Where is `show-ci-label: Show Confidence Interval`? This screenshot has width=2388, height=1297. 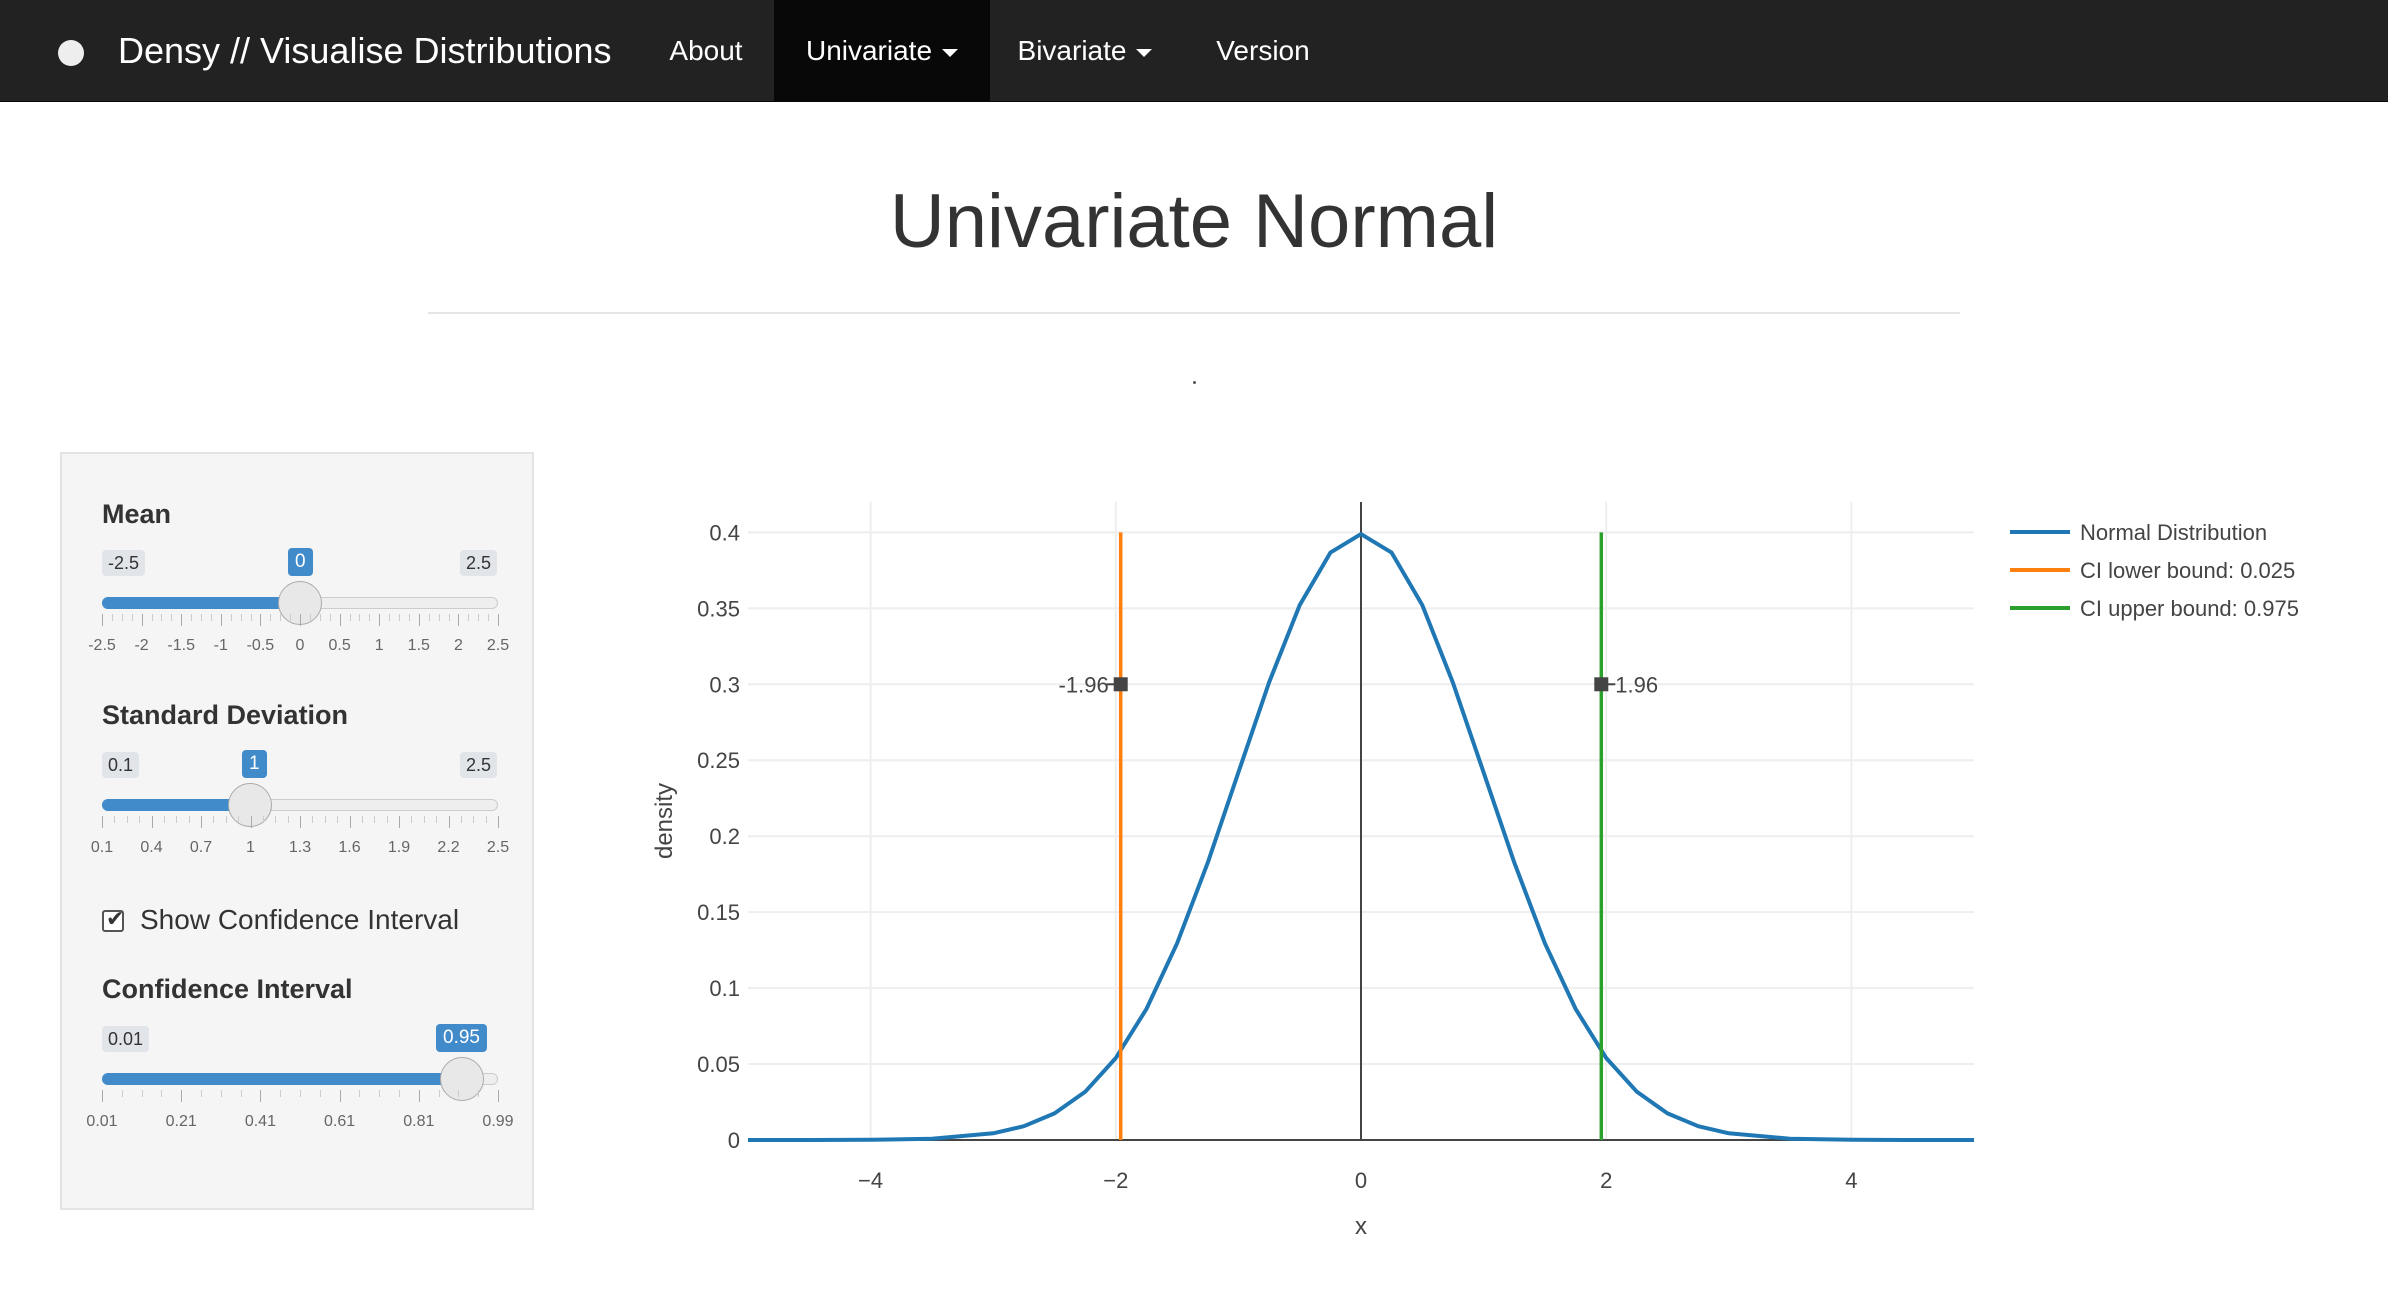 show-ci-label: Show Confidence Interval is located at coordinates (300, 919).